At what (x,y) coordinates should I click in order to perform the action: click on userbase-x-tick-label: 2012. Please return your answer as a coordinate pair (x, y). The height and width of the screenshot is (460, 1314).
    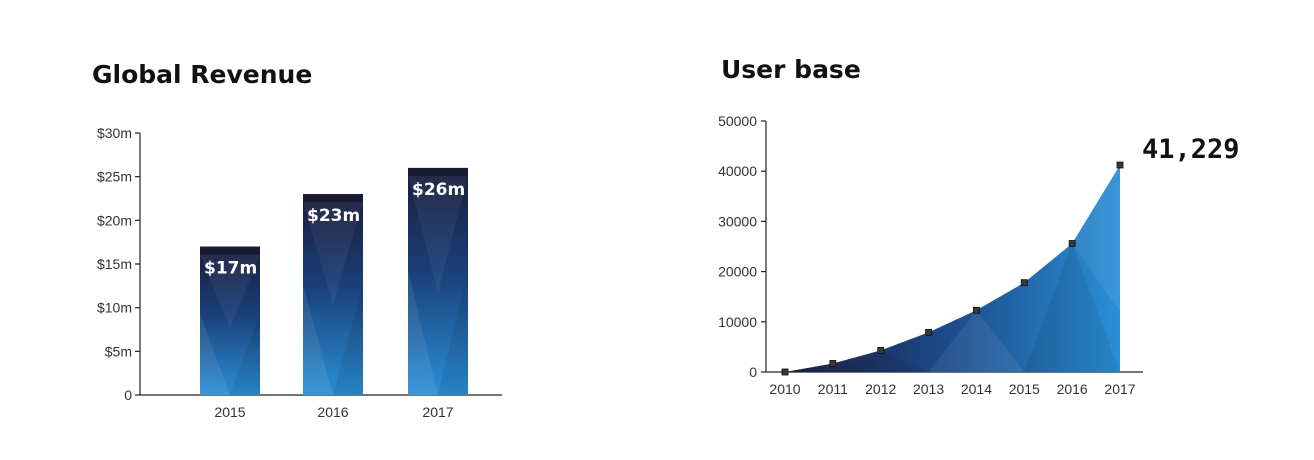
    Looking at the image, I should click on (880, 389).